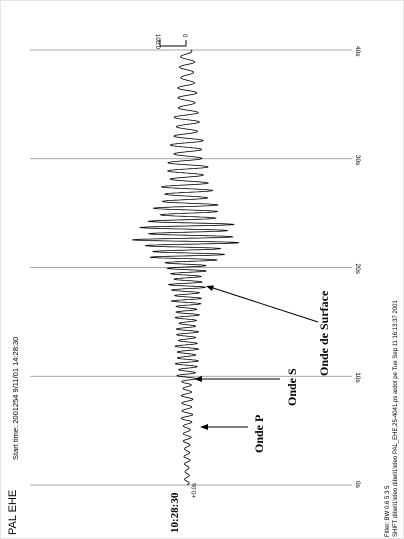 Image resolution: width=404 pixels, height=539 pixels. What do you see at coordinates (264, 304) in the screenshot?
I see `onde-surface-arrow-line` at bounding box center [264, 304].